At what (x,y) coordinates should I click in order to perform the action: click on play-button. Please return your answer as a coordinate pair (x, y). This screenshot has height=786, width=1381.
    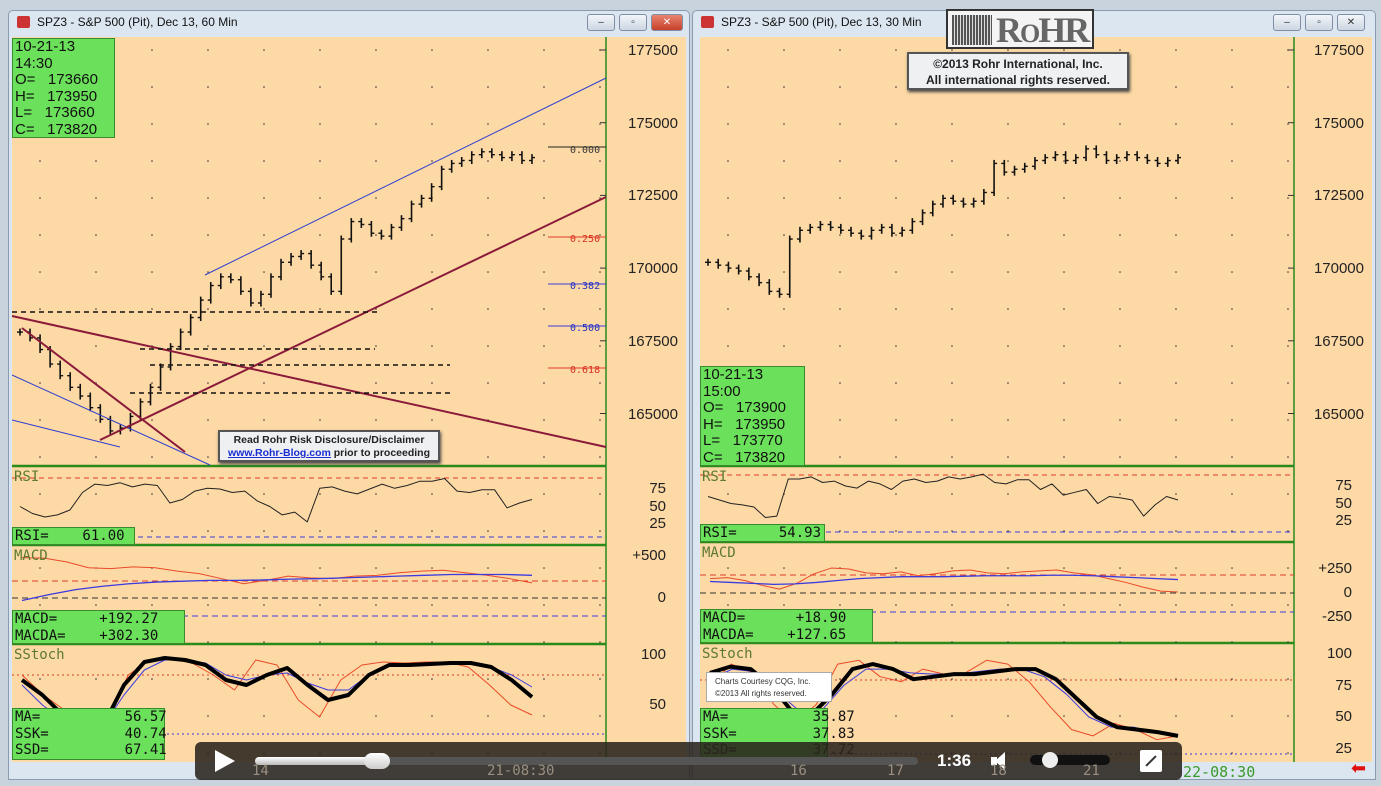
    Looking at the image, I should click on (225, 761).